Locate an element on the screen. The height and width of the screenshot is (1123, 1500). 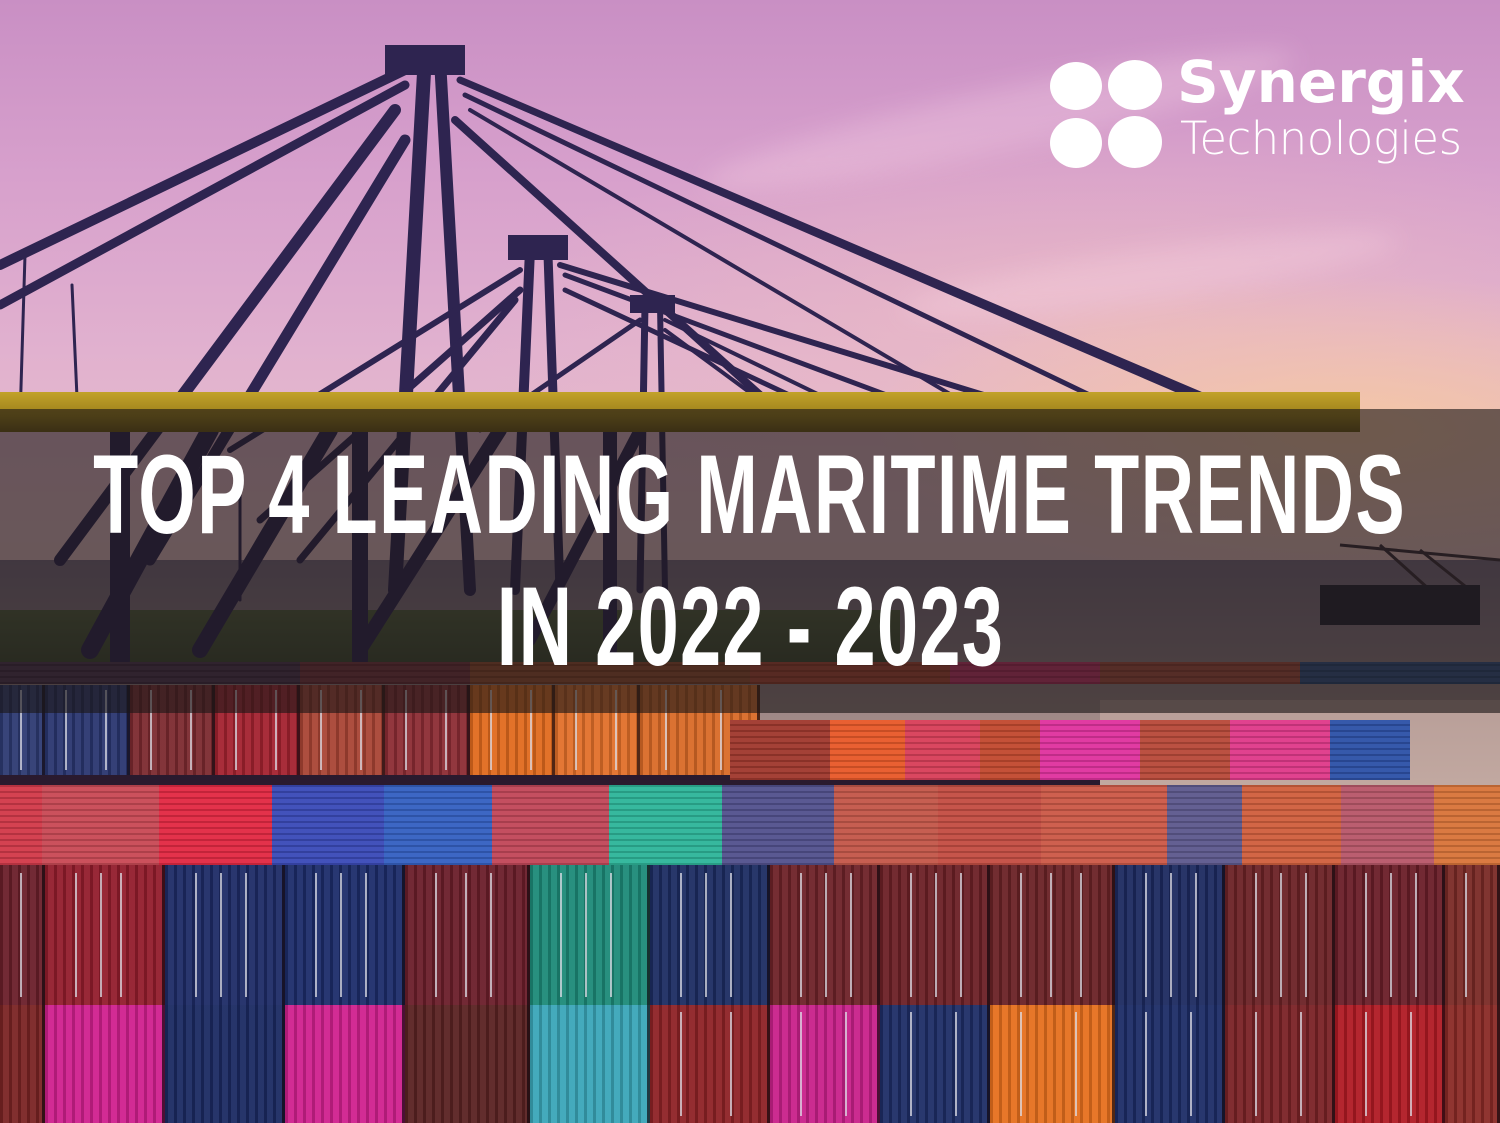
brand-name: Synergix is located at coordinates (1321, 82).